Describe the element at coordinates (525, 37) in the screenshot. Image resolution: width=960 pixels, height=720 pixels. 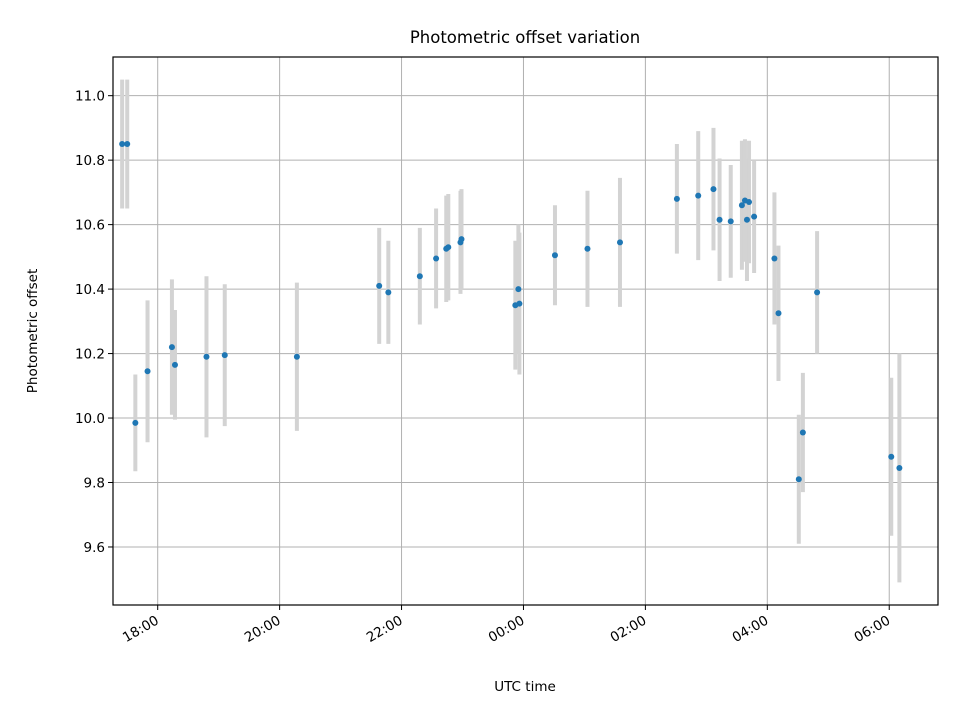
I see `chart-title: Photometric offset variation` at that location.